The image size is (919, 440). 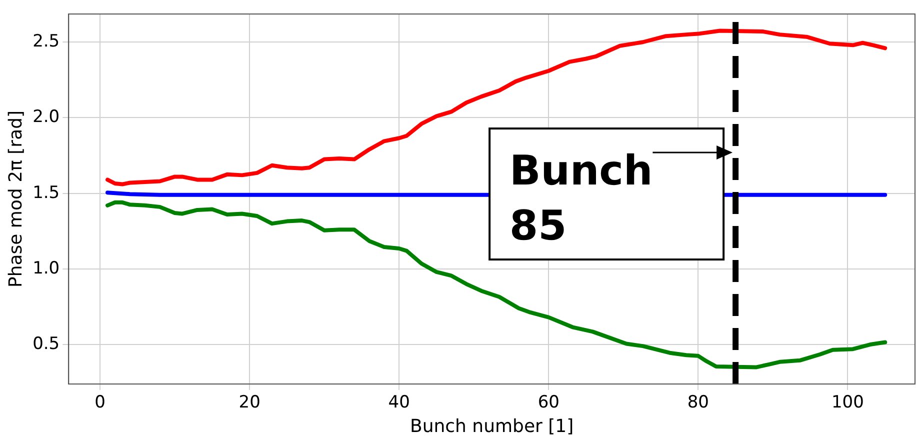 What do you see at coordinates (15, 199) in the screenshot?
I see `y-axis-title: Phase mod 2π [rad]` at bounding box center [15, 199].